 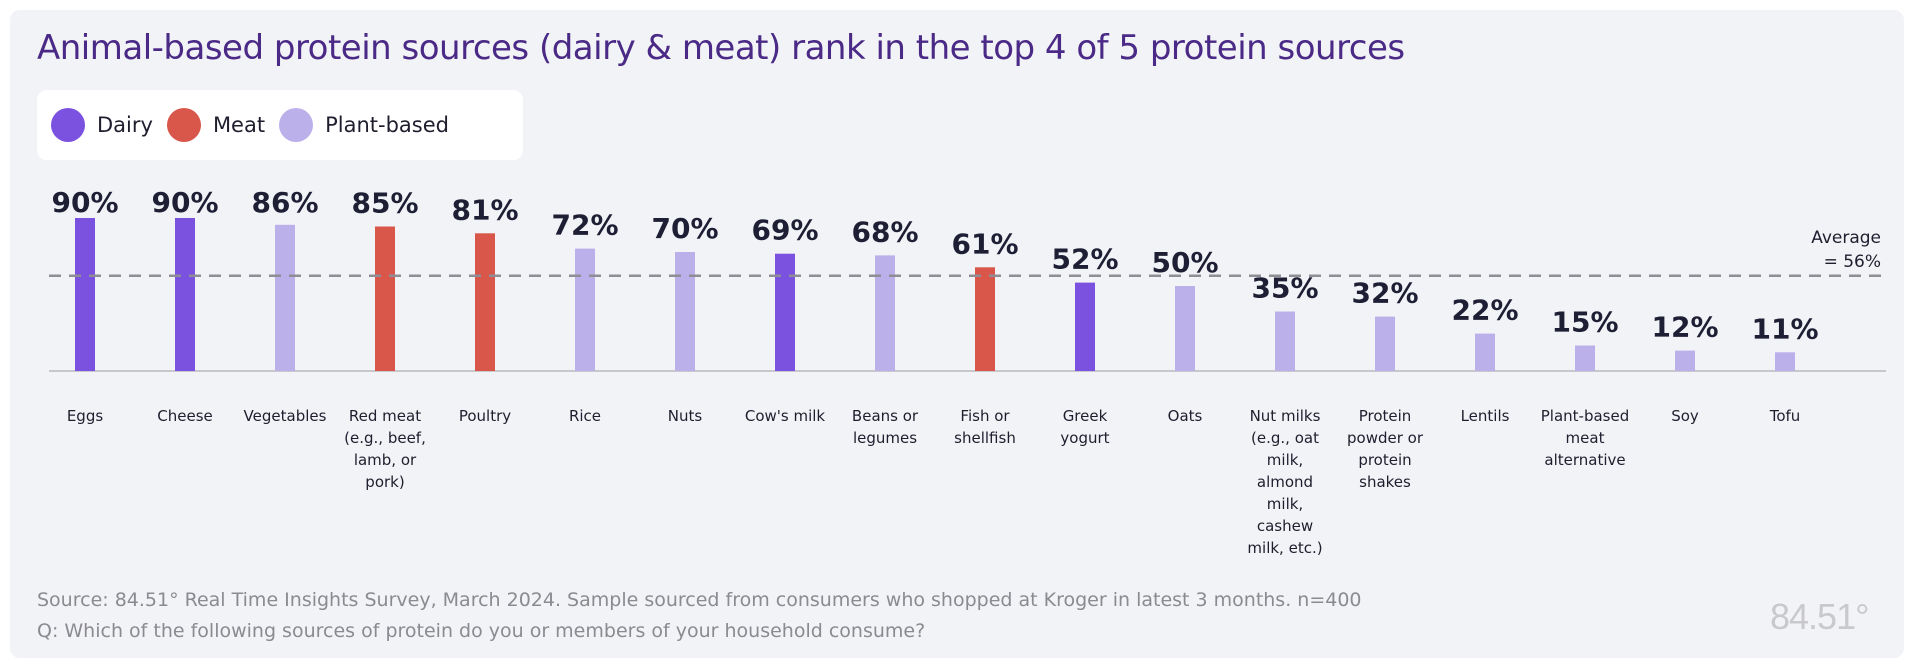 What do you see at coordinates (785, 416) in the screenshot?
I see `category-label: Cow's milk` at bounding box center [785, 416].